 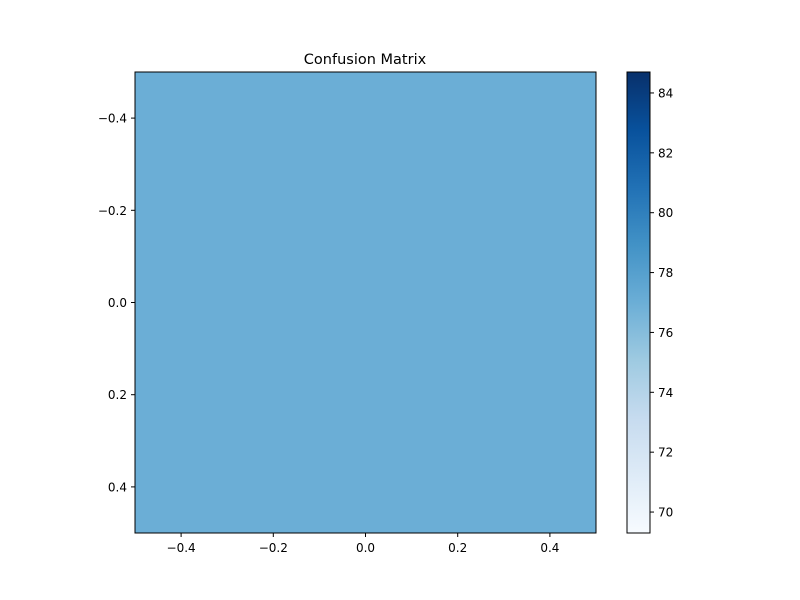 What do you see at coordinates (665, 273) in the screenshot?
I see `colorbar-tick-label: 78` at bounding box center [665, 273].